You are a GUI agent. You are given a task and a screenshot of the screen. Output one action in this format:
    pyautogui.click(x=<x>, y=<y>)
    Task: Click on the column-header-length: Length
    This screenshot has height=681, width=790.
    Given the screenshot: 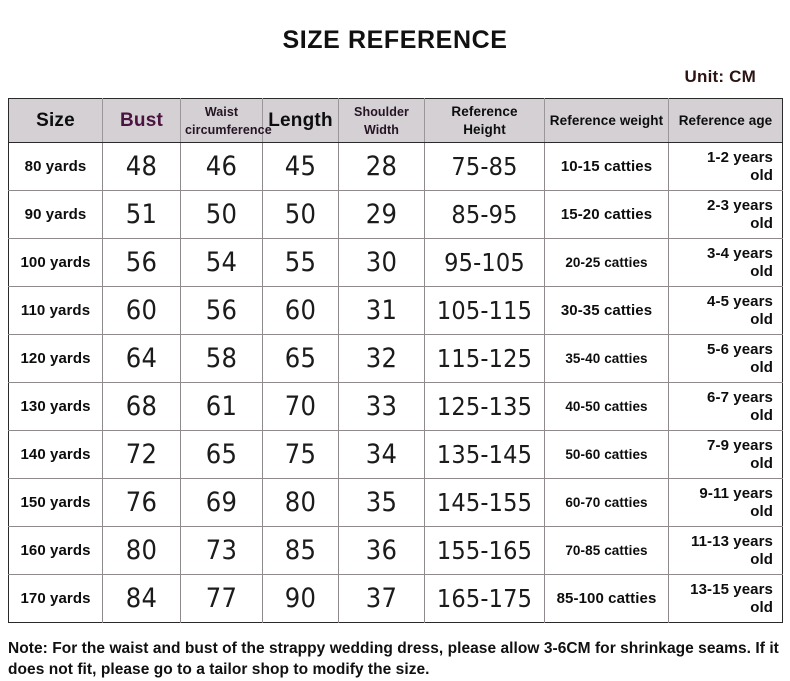 What is the action you would take?
    pyautogui.click(x=300, y=120)
    